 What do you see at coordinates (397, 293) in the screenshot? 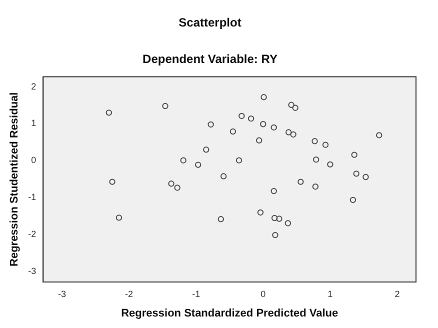
I see `x-tick-label: 2` at bounding box center [397, 293].